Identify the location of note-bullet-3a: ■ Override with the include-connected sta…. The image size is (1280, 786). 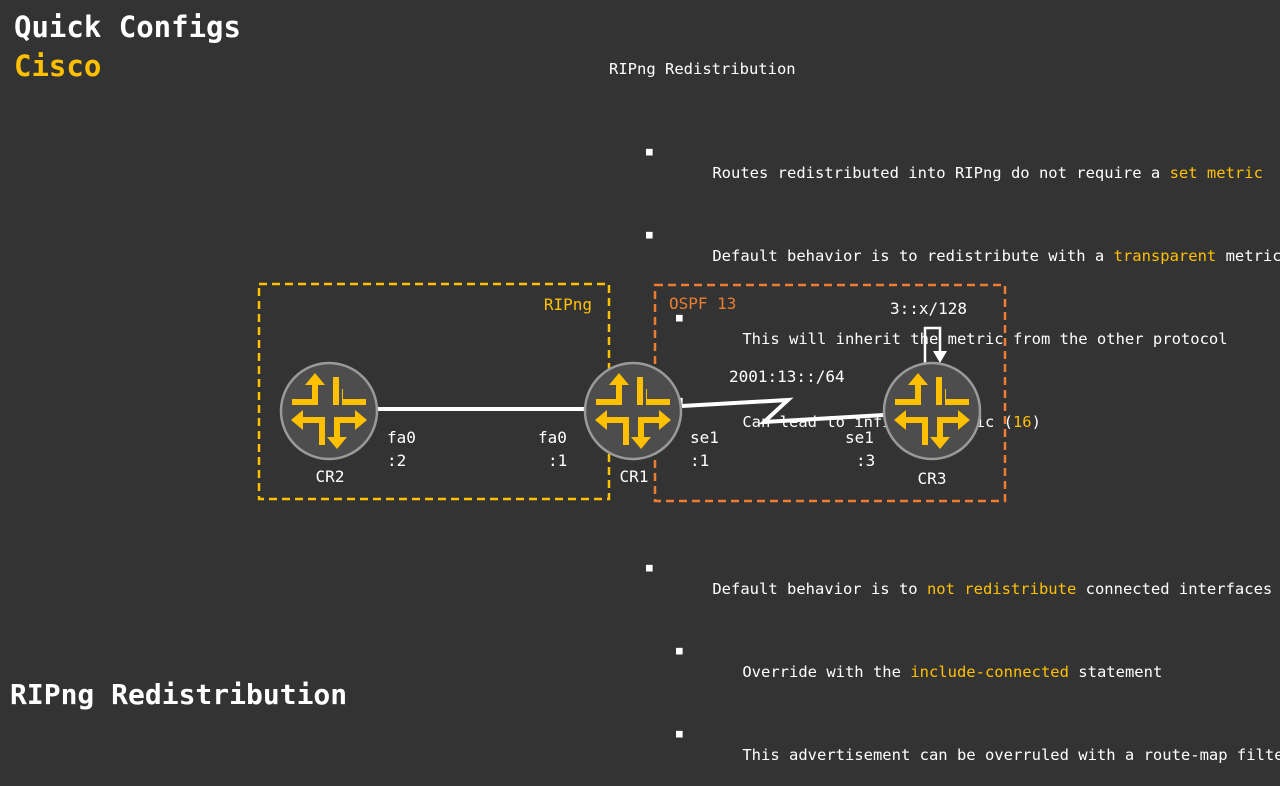
(944, 661).